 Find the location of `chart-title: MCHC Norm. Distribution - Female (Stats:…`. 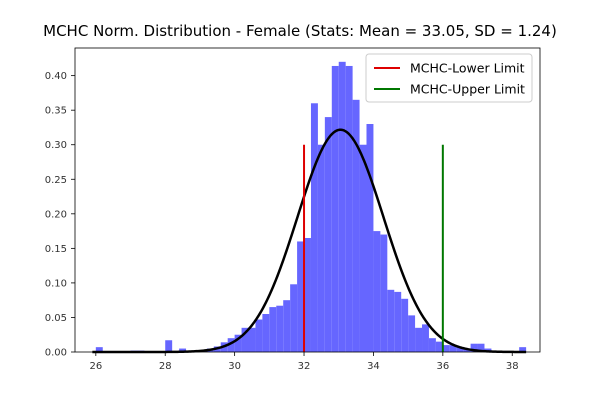

chart-title: MCHC Norm. Distribution - Female (Stats:… is located at coordinates (300, 31).